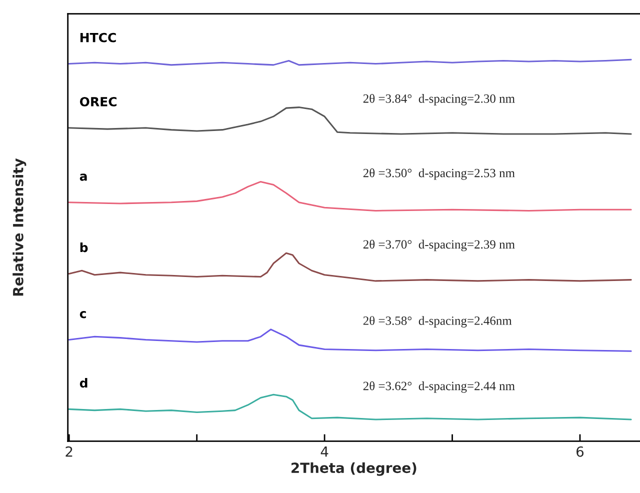  I want to click on annotation: 2θ =3.58° d-spacing=2.46nm, so click(437, 322).